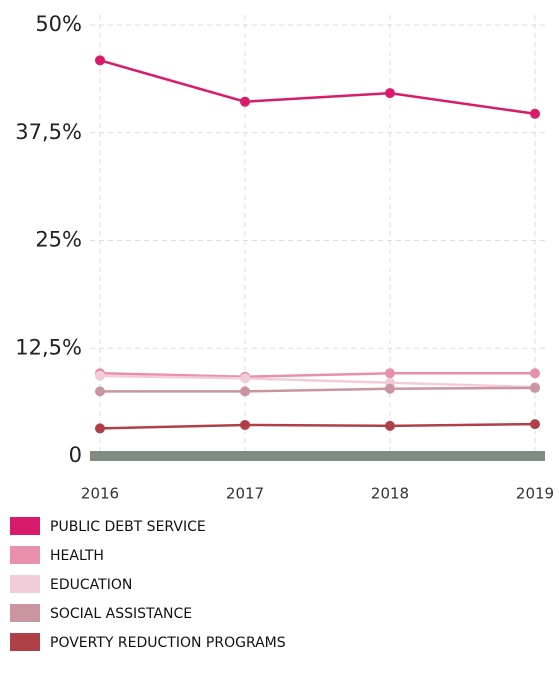 The width and height of the screenshot is (559, 693). I want to click on y-tick-label: 37,5%, so click(48, 132).